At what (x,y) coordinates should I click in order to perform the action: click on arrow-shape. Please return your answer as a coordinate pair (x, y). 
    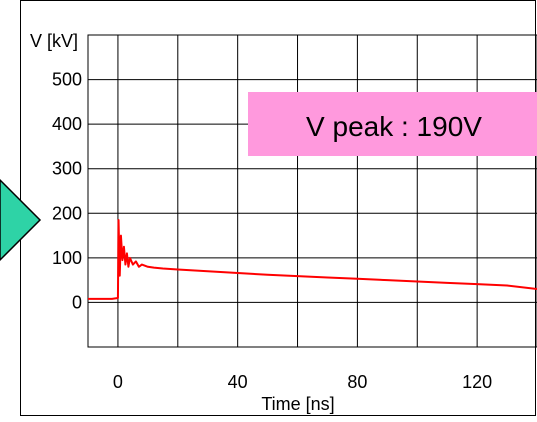
    Looking at the image, I should click on (21, 220).